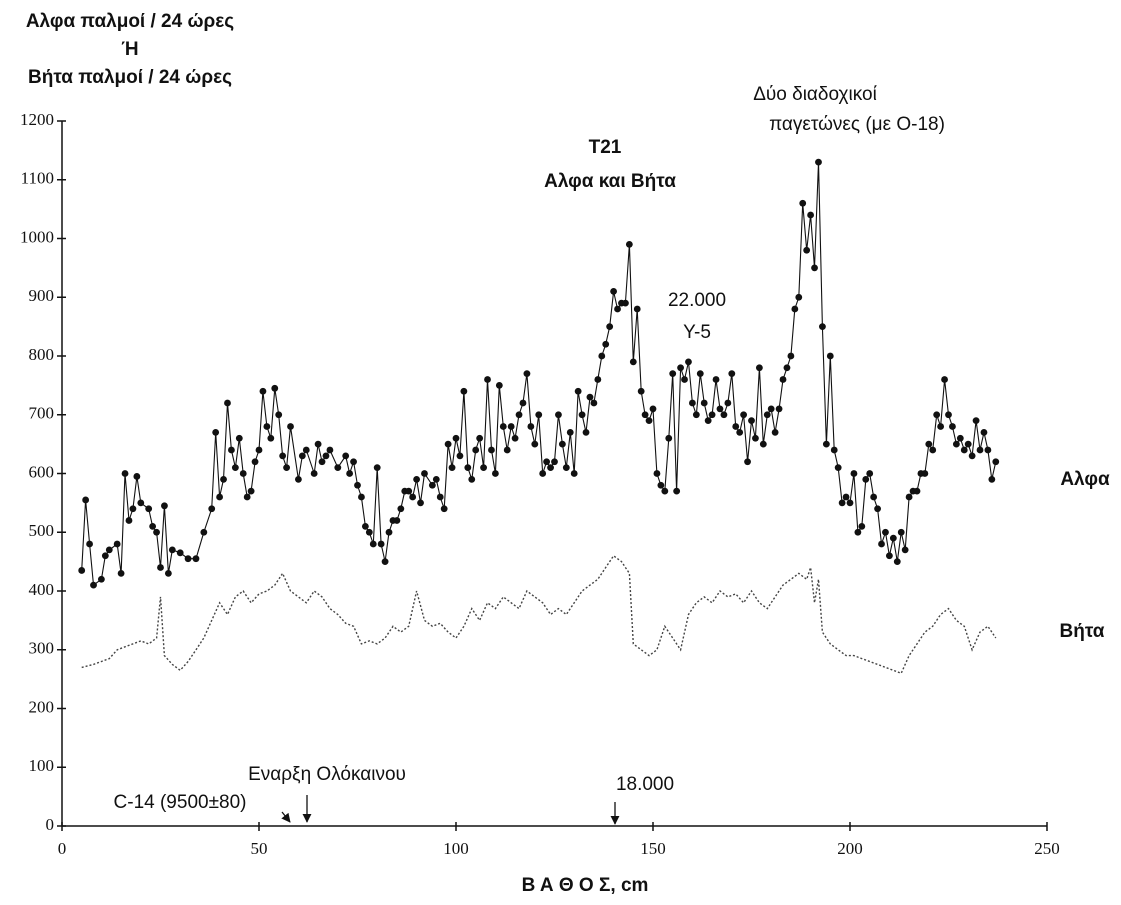 The image size is (1121, 905). I want to click on annotation: C-14 (9500±80), so click(180, 802).